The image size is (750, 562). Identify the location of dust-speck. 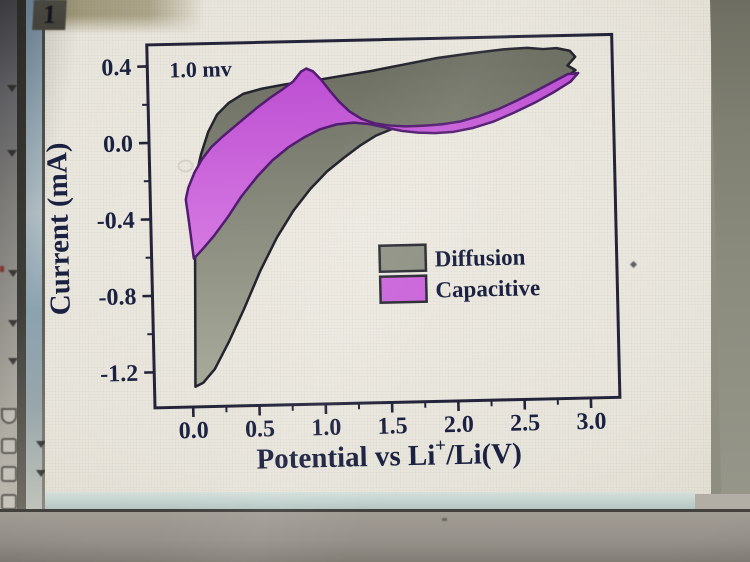
(444, 519).